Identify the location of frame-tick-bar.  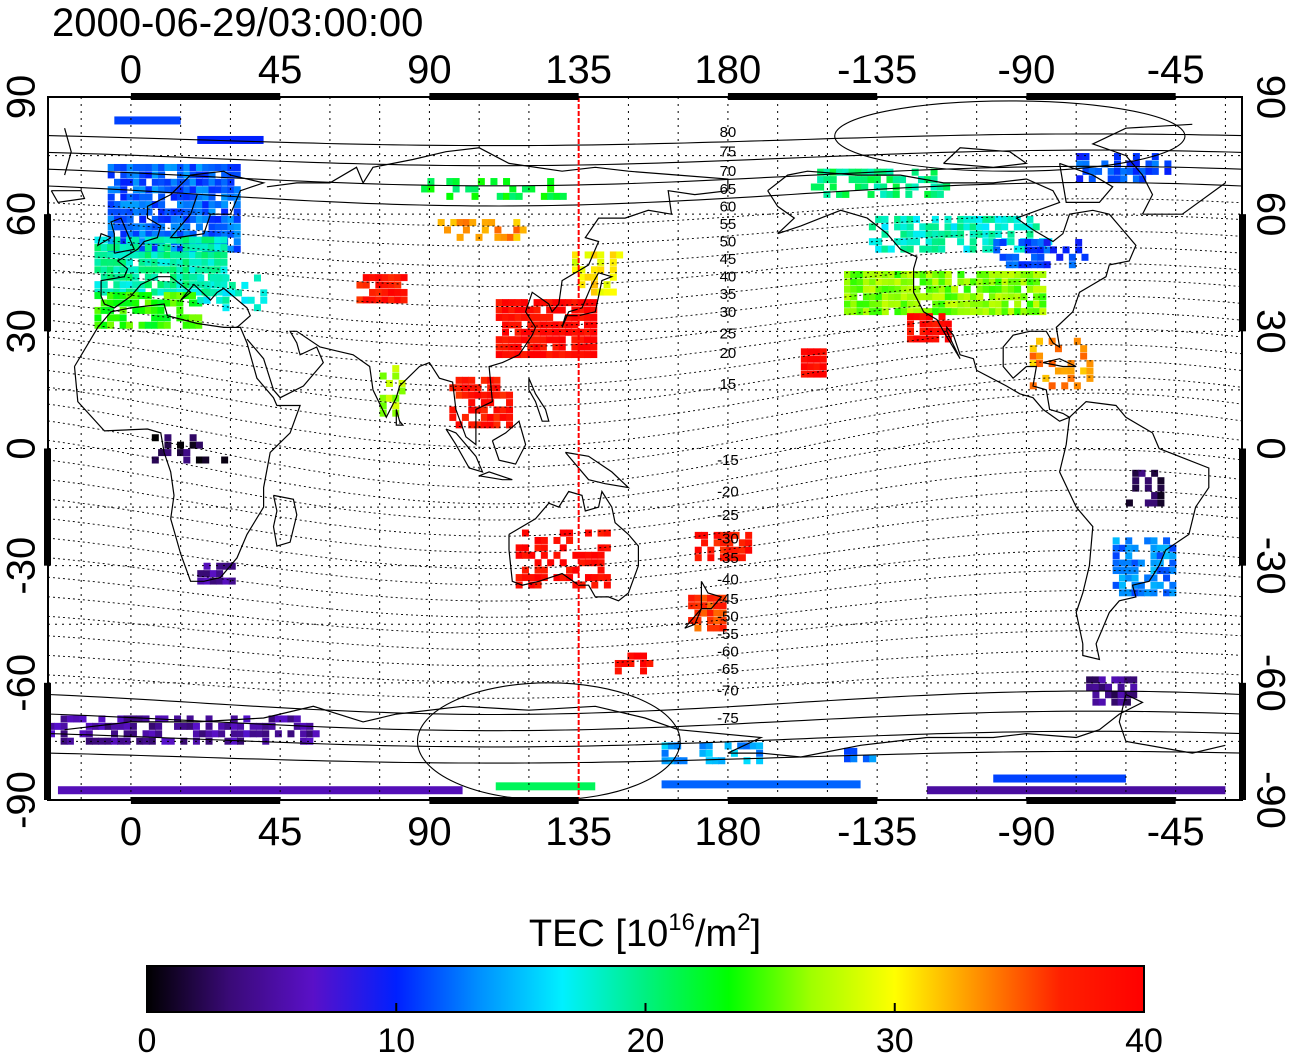
(47, 741).